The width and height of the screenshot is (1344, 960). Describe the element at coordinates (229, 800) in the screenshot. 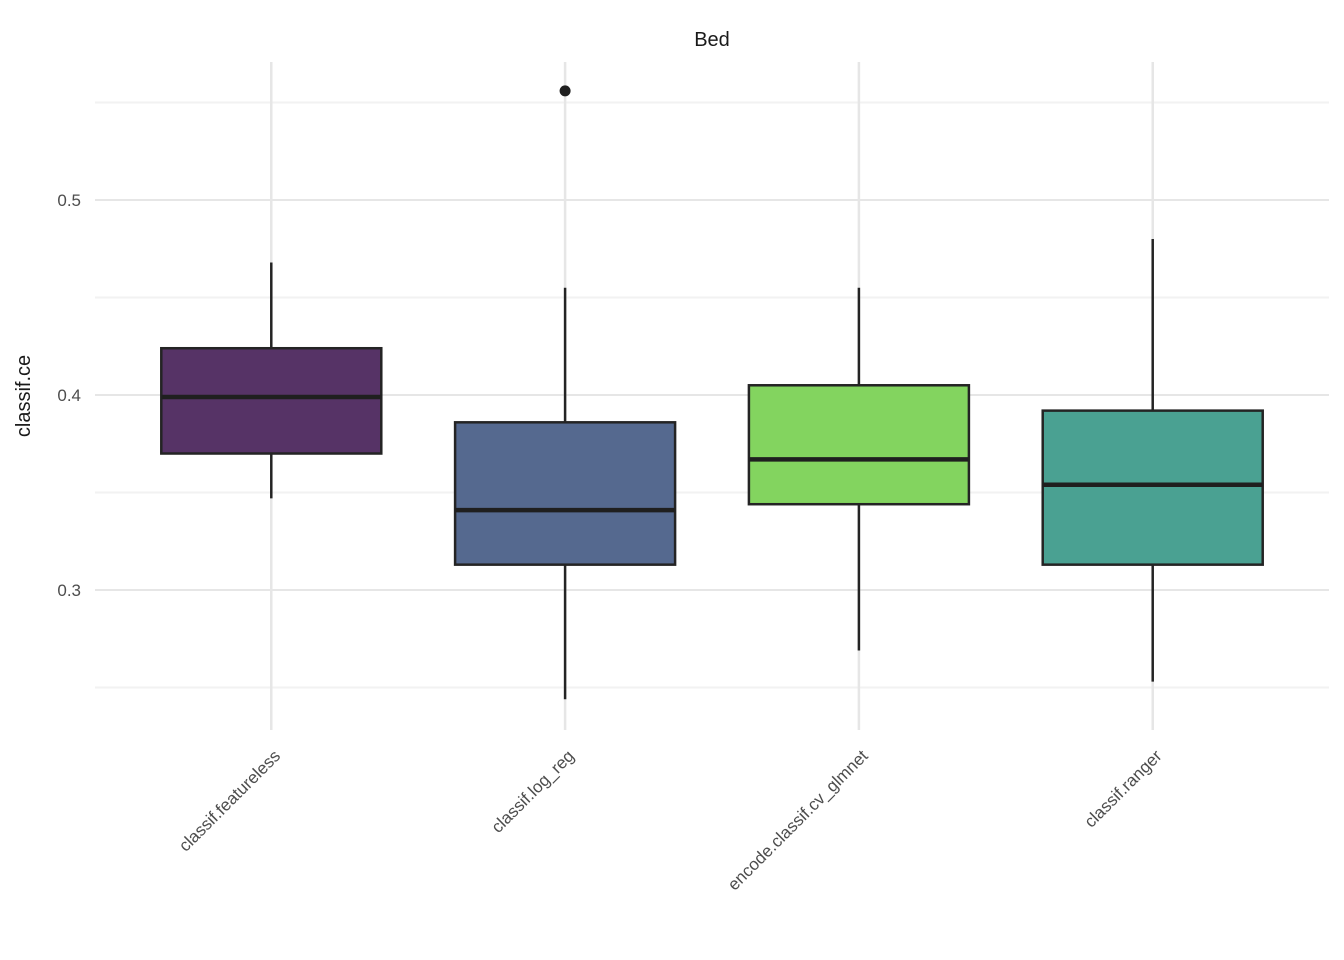

I see `x-tick-label: classif.featureless` at that location.